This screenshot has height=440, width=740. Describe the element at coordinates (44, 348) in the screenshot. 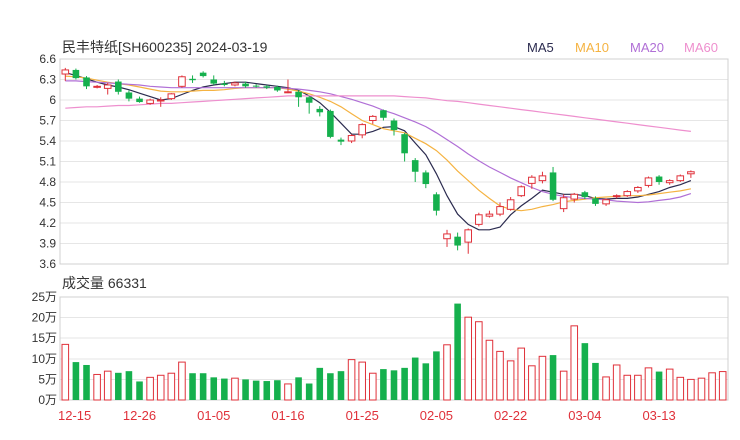

I see `volume-axis: 25万 20万 15万 10万 5万 0万` at that location.